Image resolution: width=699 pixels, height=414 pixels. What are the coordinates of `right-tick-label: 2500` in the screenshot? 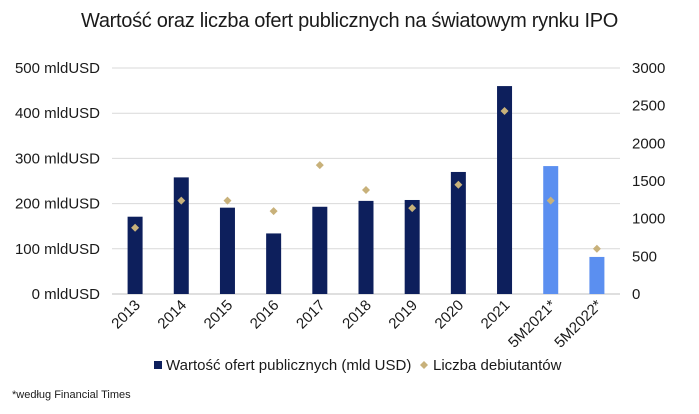 It's located at (648, 106).